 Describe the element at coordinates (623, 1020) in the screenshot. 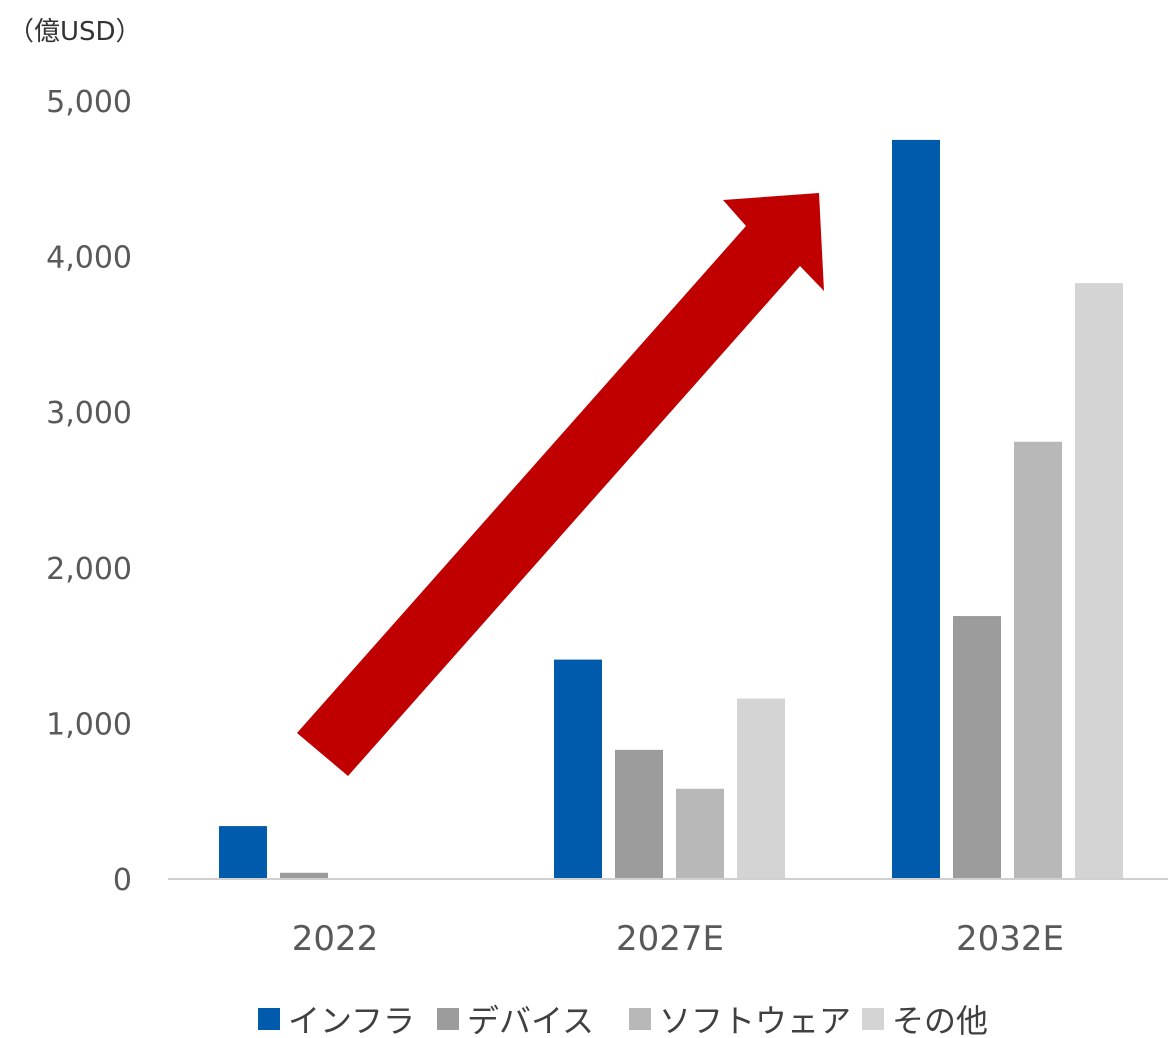

I see `legend: インフラ デバイス ソフトウェア その他` at that location.